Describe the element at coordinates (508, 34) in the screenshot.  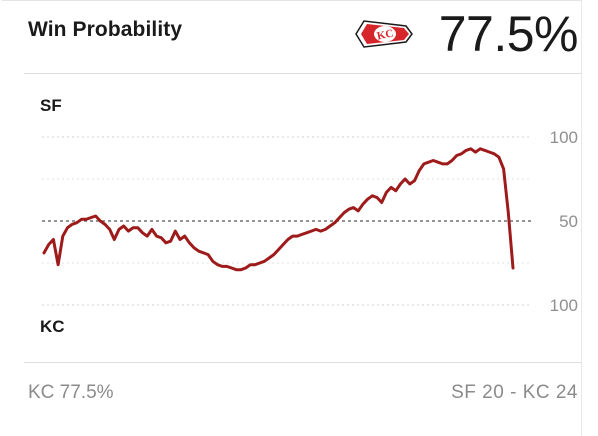
I see `win-probability-value: 77.5%` at that location.